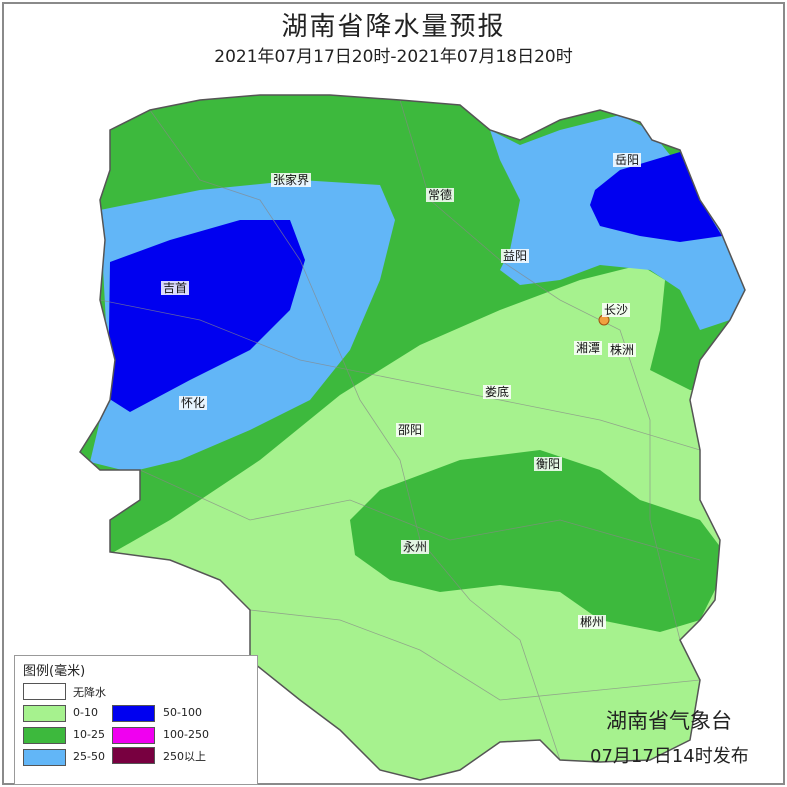 The height and width of the screenshot is (787, 787). I want to click on legend-label: 25-50, so click(89, 756).